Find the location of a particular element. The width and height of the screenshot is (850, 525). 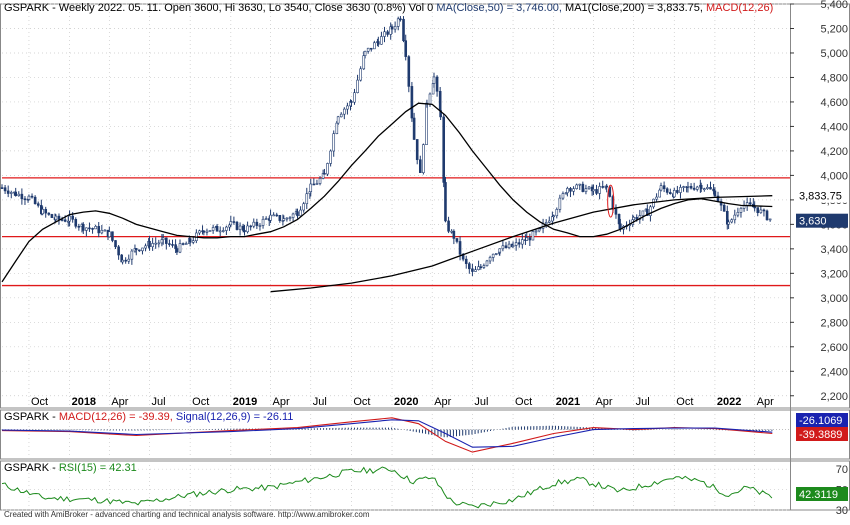

price-tick-label: 4,600 is located at coordinates (834, 103).